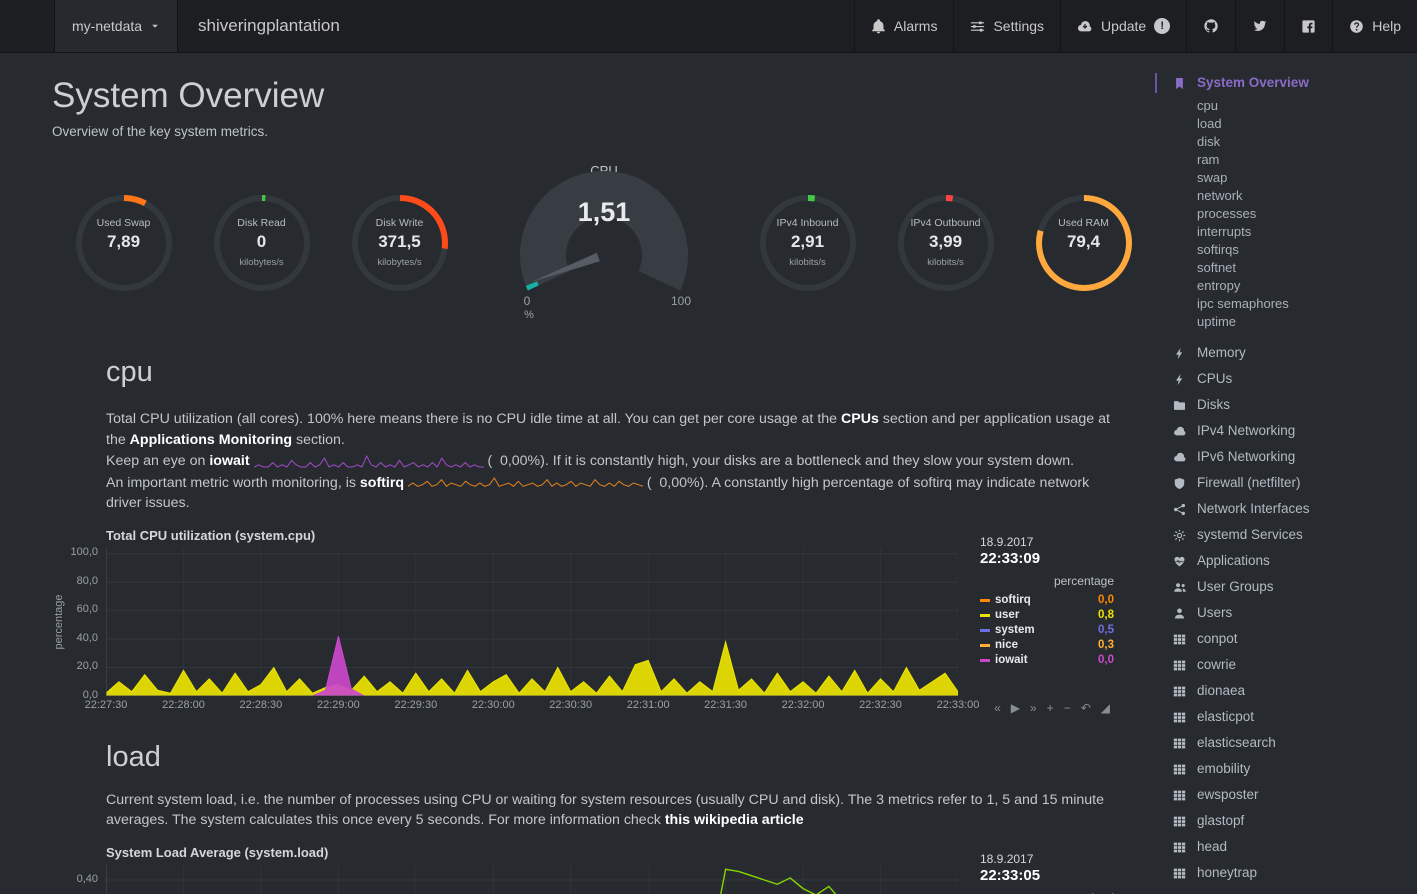 The width and height of the screenshot is (1417, 894). Describe the element at coordinates (1105, 707) in the screenshot. I see `chart-resize-icon: ◢` at that location.